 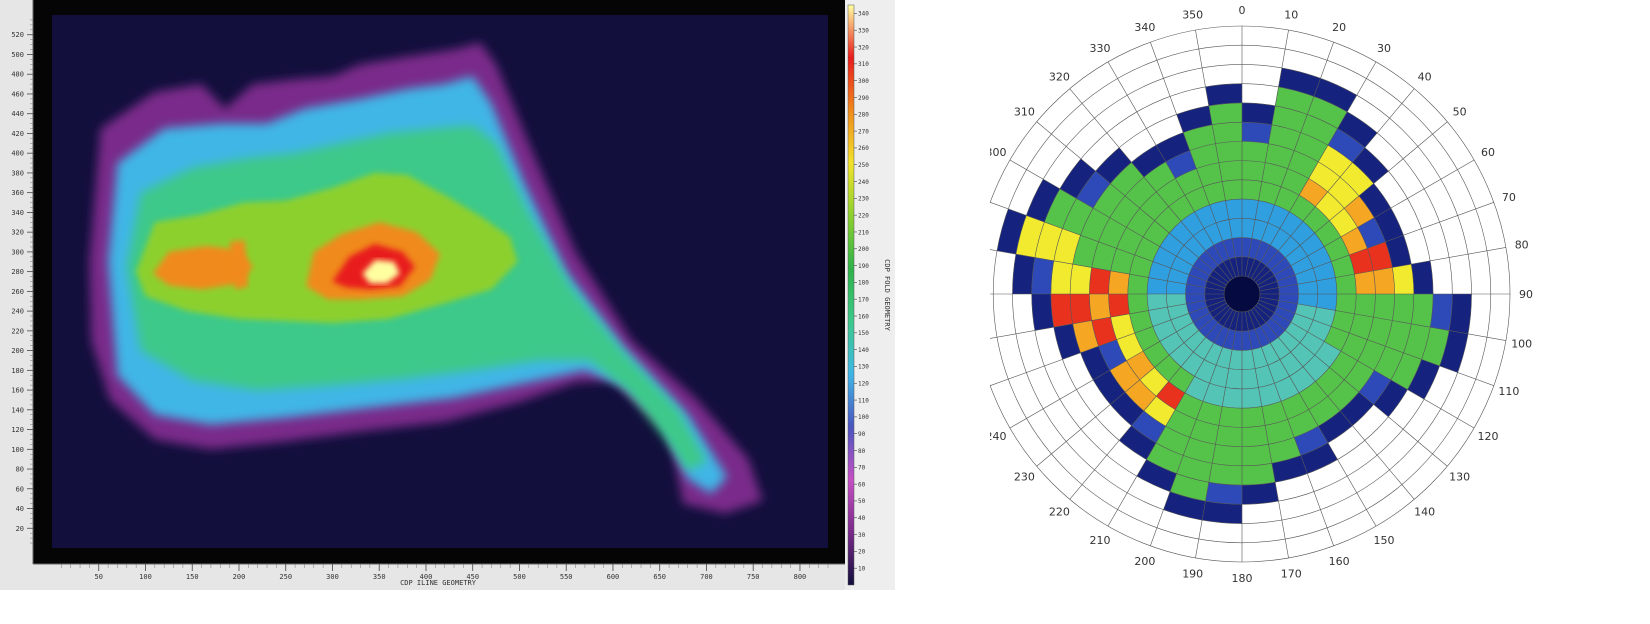 What do you see at coordinates (862, 518) in the screenshot?
I see `colorbar-tick-label: 40` at bounding box center [862, 518].